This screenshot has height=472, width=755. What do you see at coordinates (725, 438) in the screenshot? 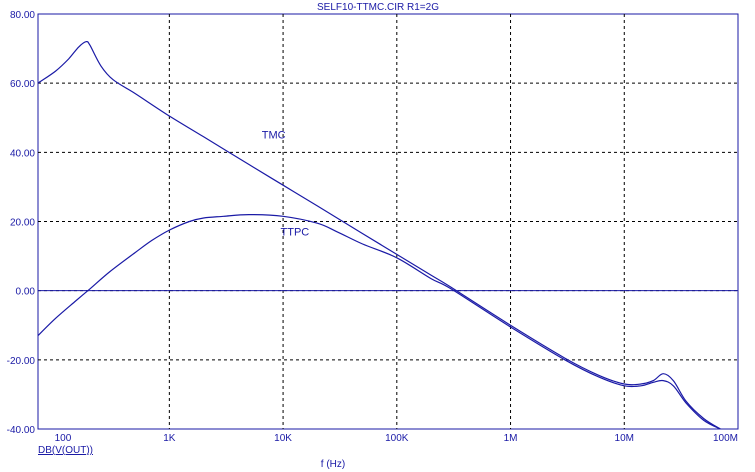
I see `x-tick-label: 100M` at bounding box center [725, 438].